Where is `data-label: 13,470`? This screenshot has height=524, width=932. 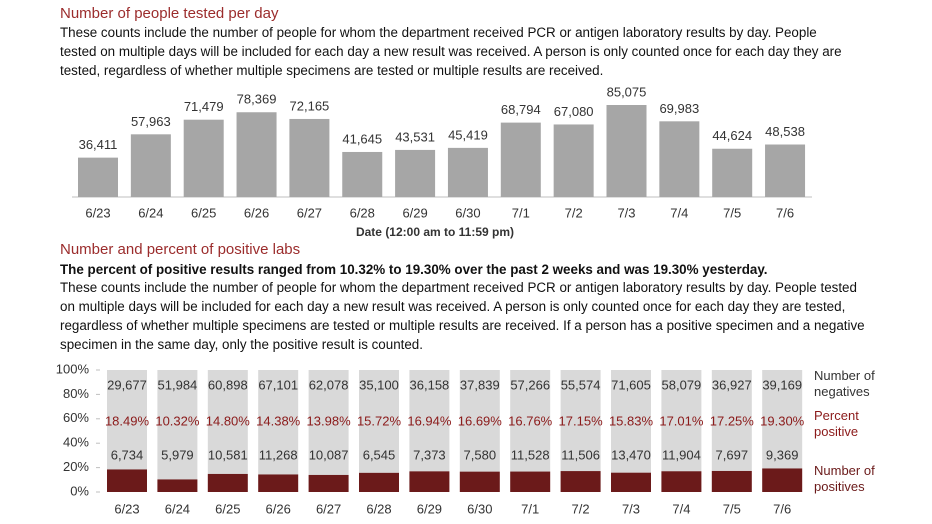 data-label: 13,470 is located at coordinates (631, 454).